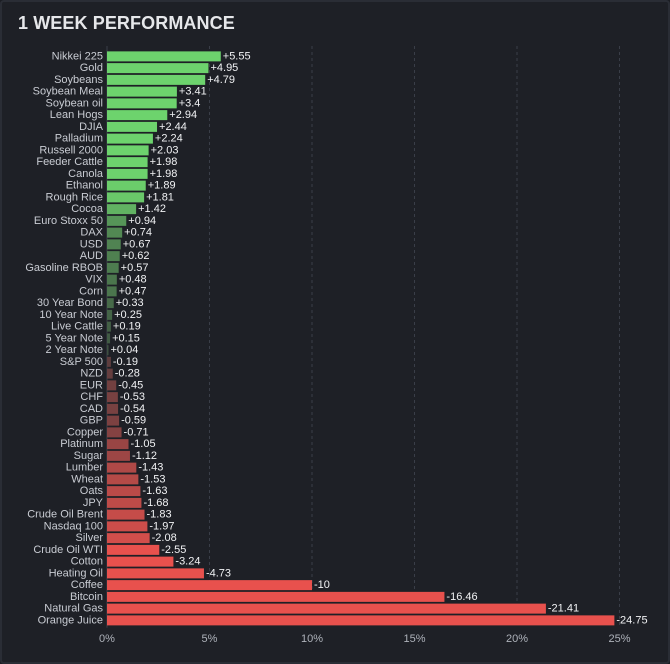 Image resolution: width=670 pixels, height=664 pixels. I want to click on category-label: CHF, so click(91, 397).